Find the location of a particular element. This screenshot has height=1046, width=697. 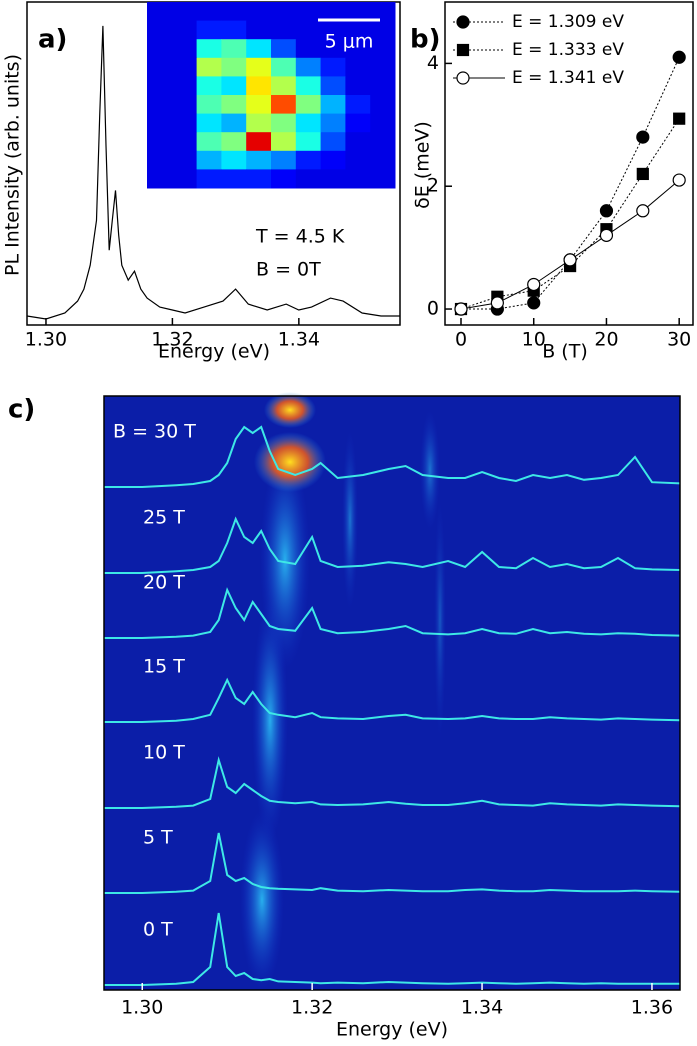

x-tick-label: 1.36 is located at coordinates (652, 1008).